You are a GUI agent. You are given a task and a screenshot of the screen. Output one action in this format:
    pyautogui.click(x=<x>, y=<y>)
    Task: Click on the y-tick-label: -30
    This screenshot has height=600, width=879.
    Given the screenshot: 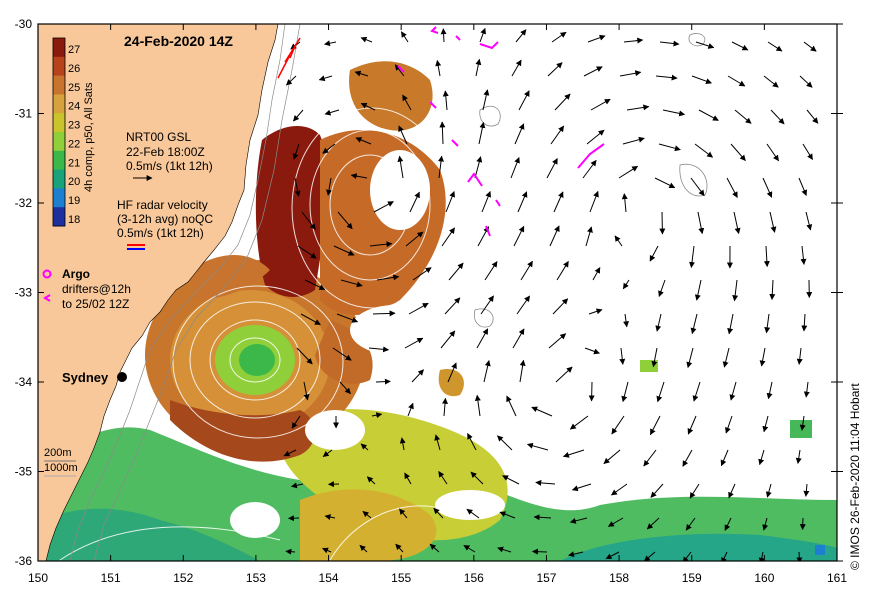 What is the action you would take?
    pyautogui.click(x=24, y=24)
    